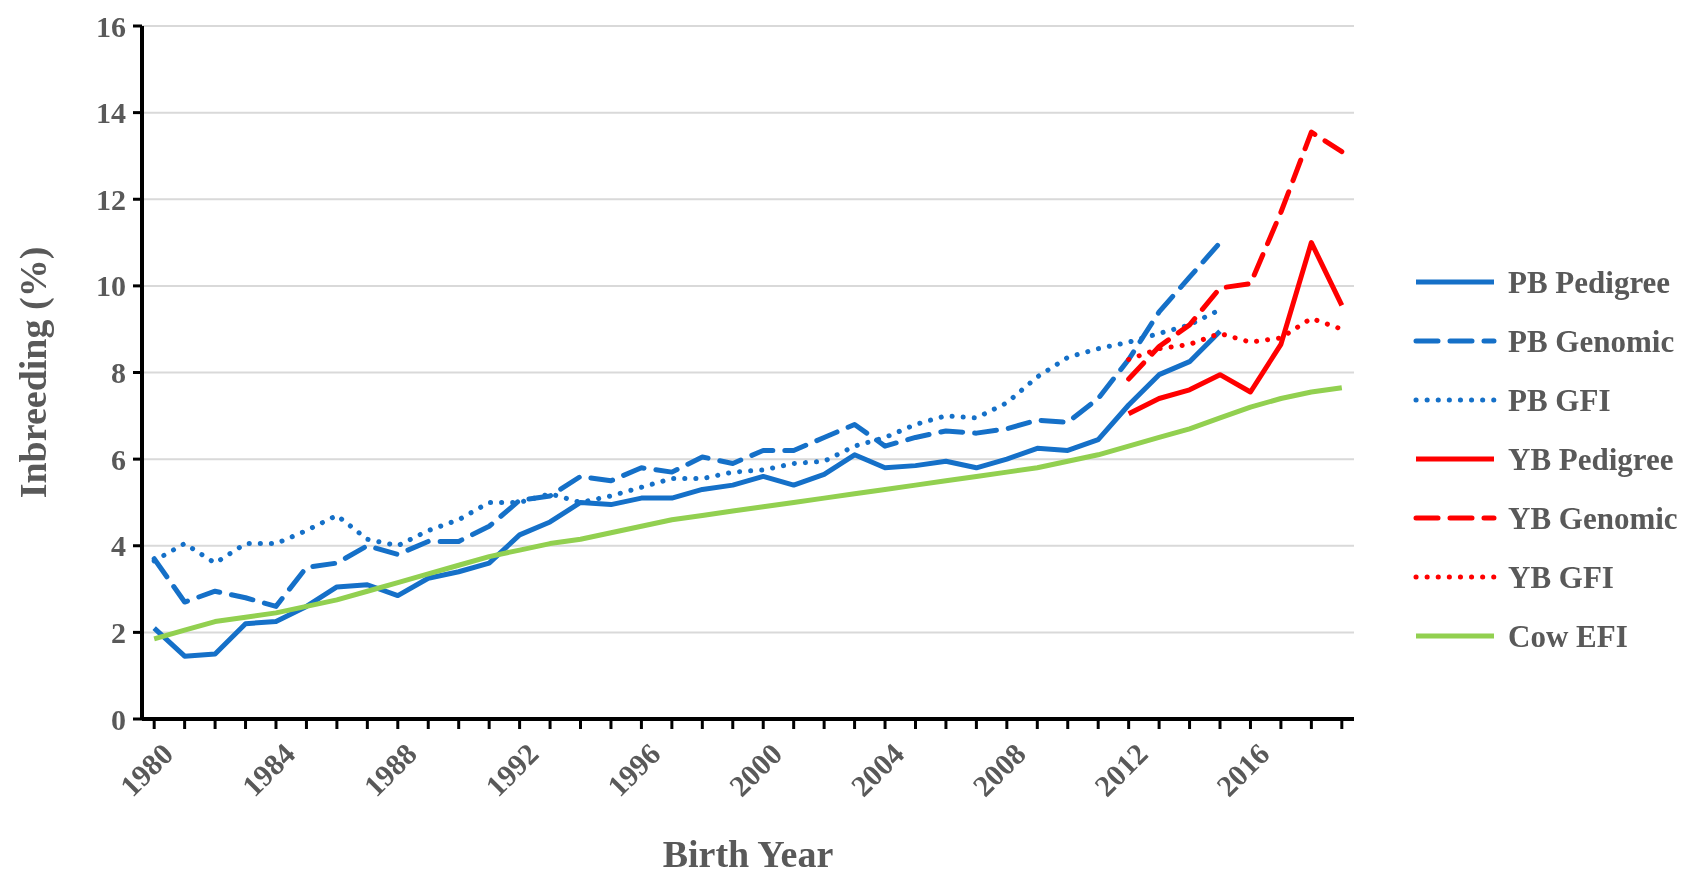  I want to click on y-tick-label: 8, so click(118, 372).